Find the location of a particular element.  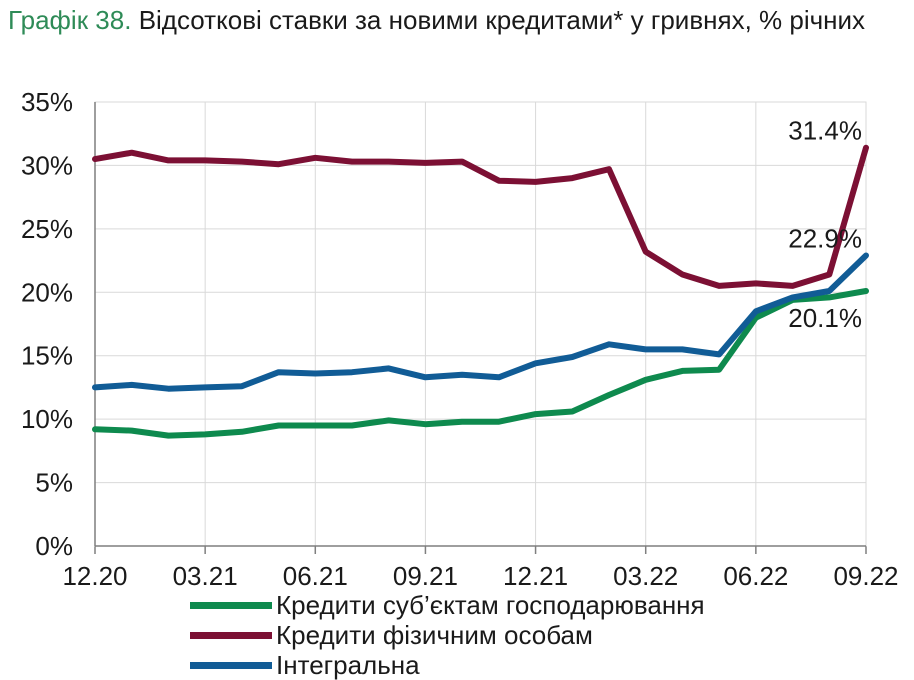

legend-item-individuals: Кредити фізичним особам is located at coordinates (447, 635).